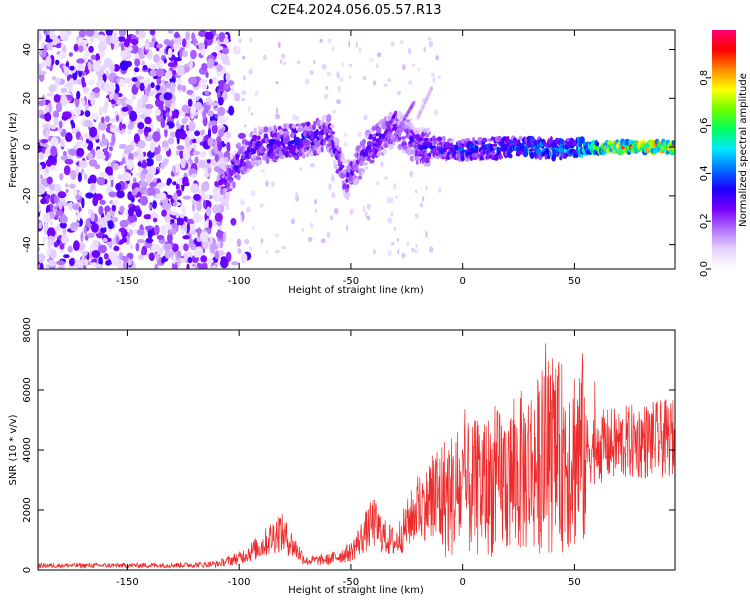 The height and width of the screenshot is (600, 750). Describe the element at coordinates (13, 449) in the screenshot. I see `snr-y-label: SNR (10 * v/v)` at that location.